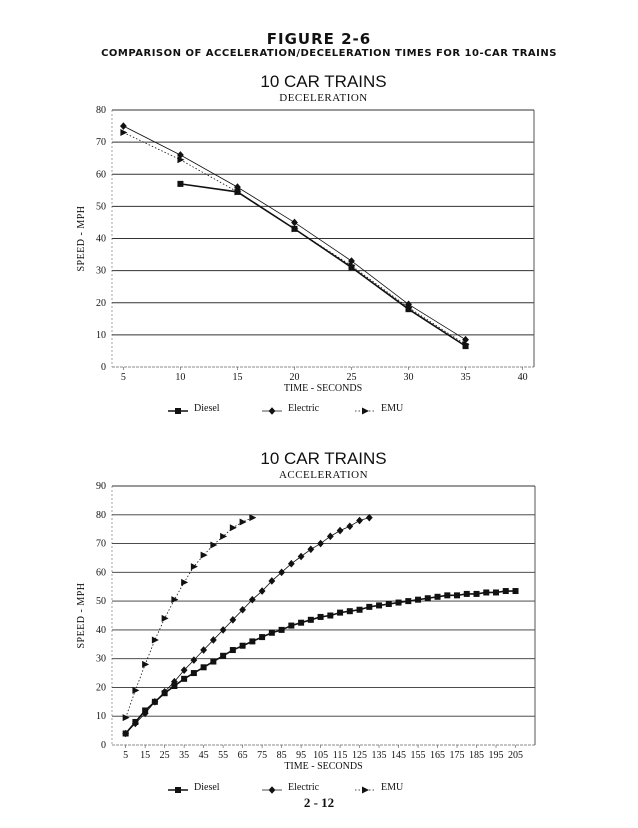 The width and height of the screenshot is (638, 828). What do you see at coordinates (180, 377) in the screenshot?
I see `x-tick-label: 10` at bounding box center [180, 377].